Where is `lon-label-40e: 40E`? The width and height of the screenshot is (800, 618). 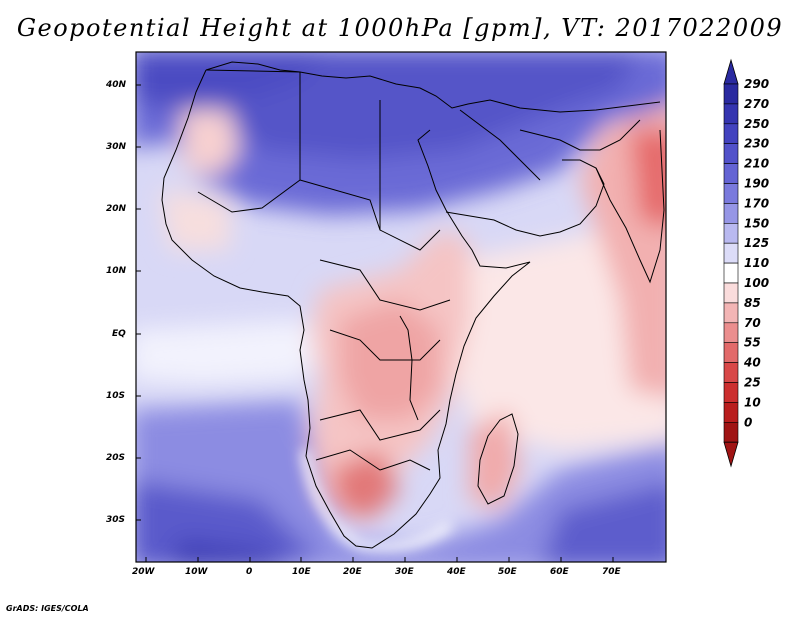
lon-label-40e: 40E is located at coordinates (456, 572).